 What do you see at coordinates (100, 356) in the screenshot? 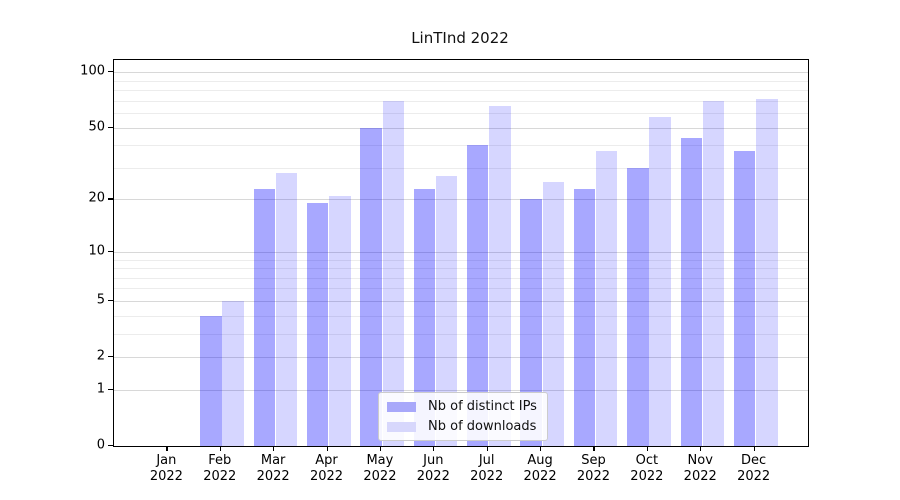
I see `y-tick-label-2: 2` at bounding box center [100, 356].